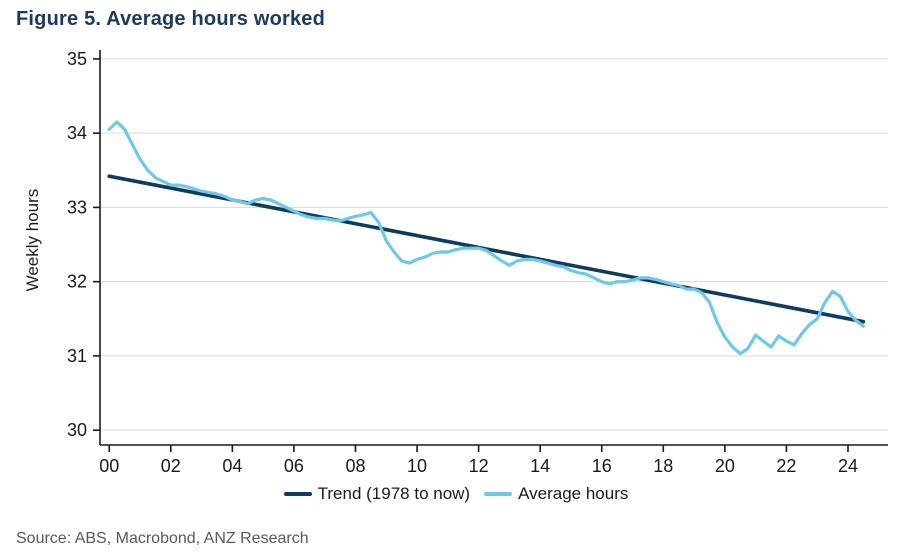  I want to click on y-tick-label: 34, so click(77, 133).